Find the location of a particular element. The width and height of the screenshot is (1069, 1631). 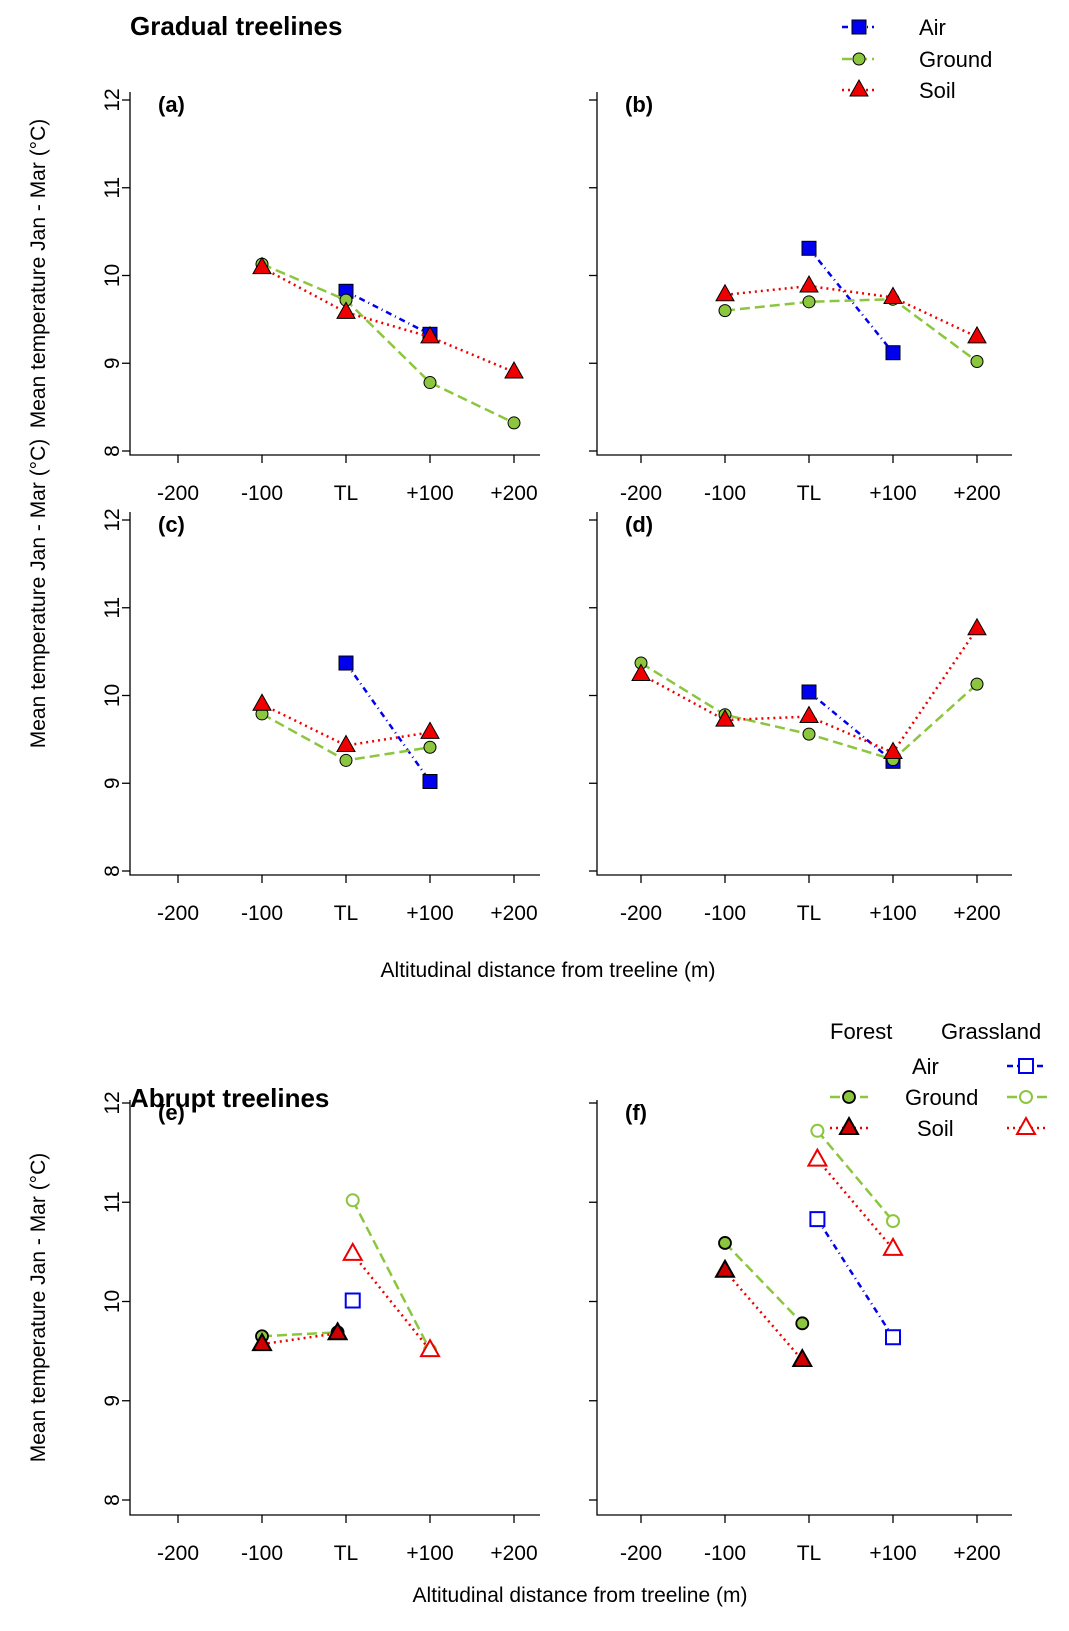

legend-air-square-icon is located at coordinates (859, 27).